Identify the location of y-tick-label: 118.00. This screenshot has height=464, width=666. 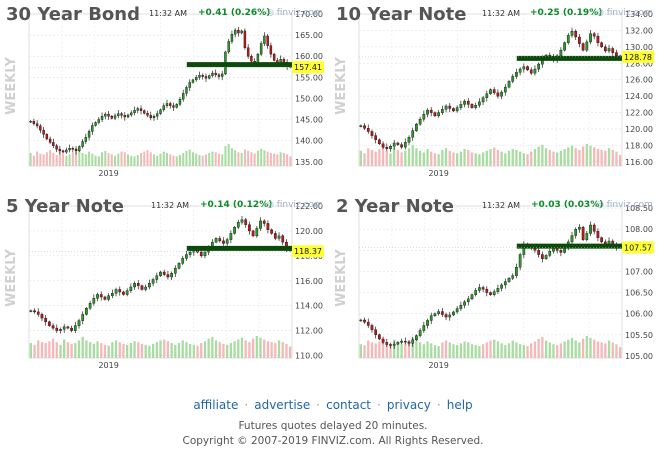
(639, 145).